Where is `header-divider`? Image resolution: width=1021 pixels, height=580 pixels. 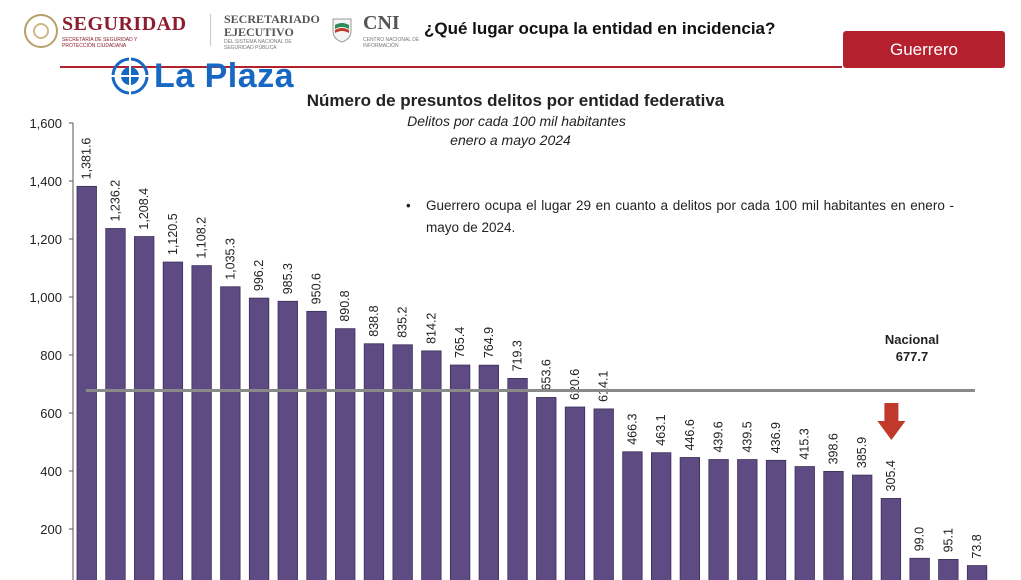
header-divider is located at coordinates (210, 30).